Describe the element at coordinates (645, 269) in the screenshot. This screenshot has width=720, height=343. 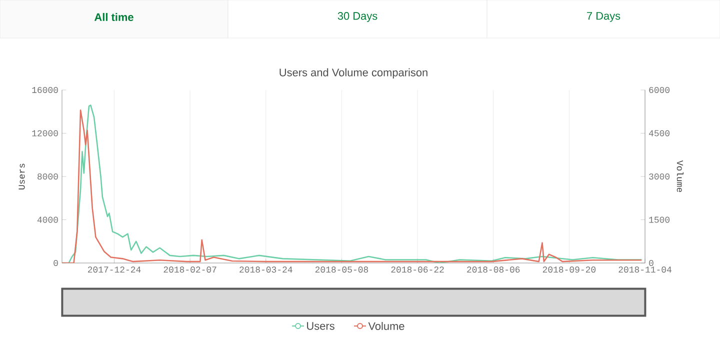
I see `x-tick-label: 2018-11-04` at that location.